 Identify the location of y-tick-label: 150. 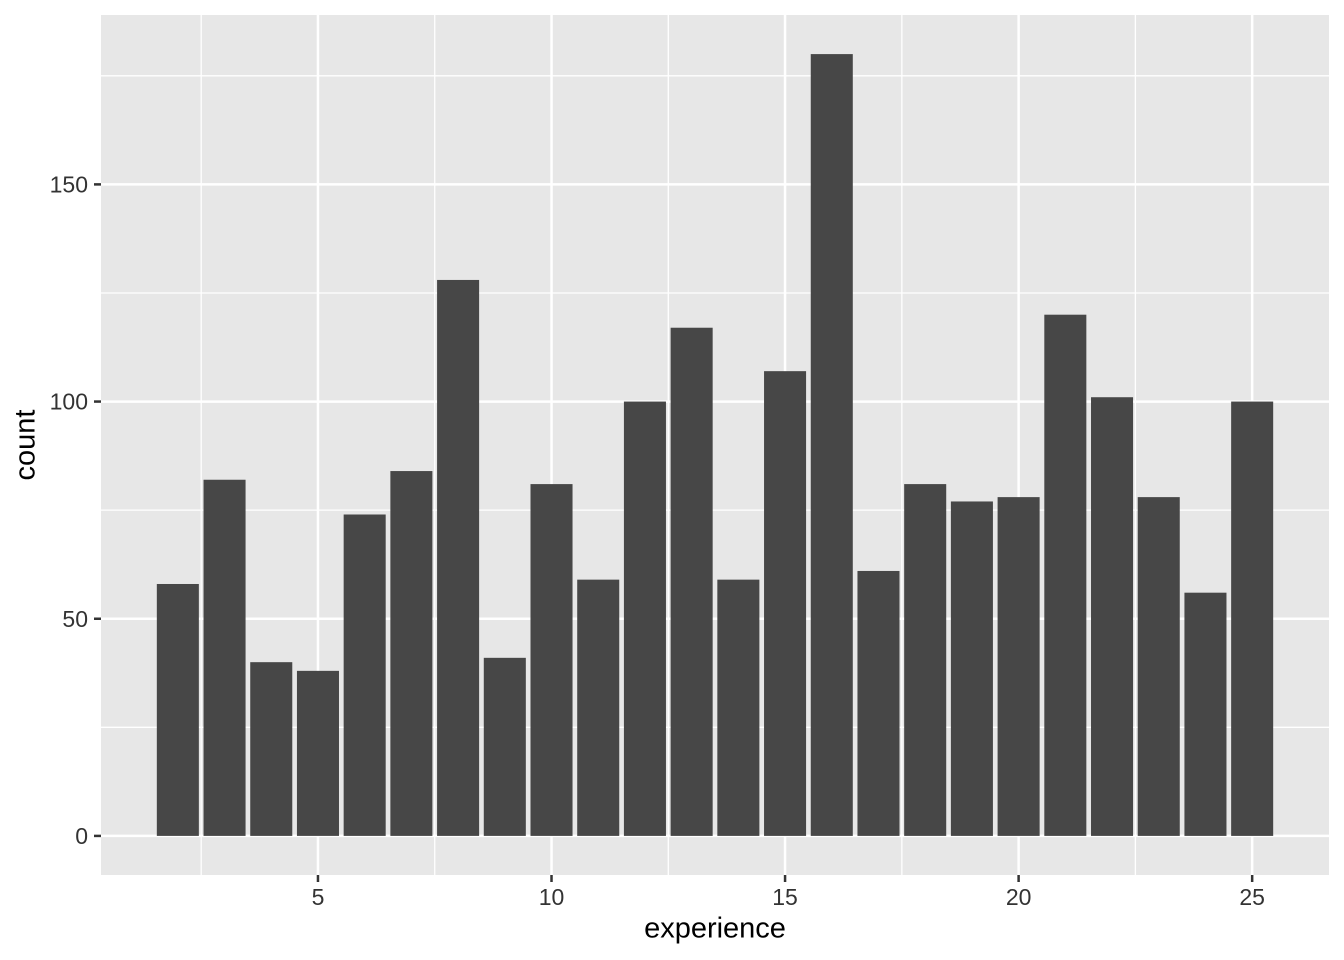
(69, 184).